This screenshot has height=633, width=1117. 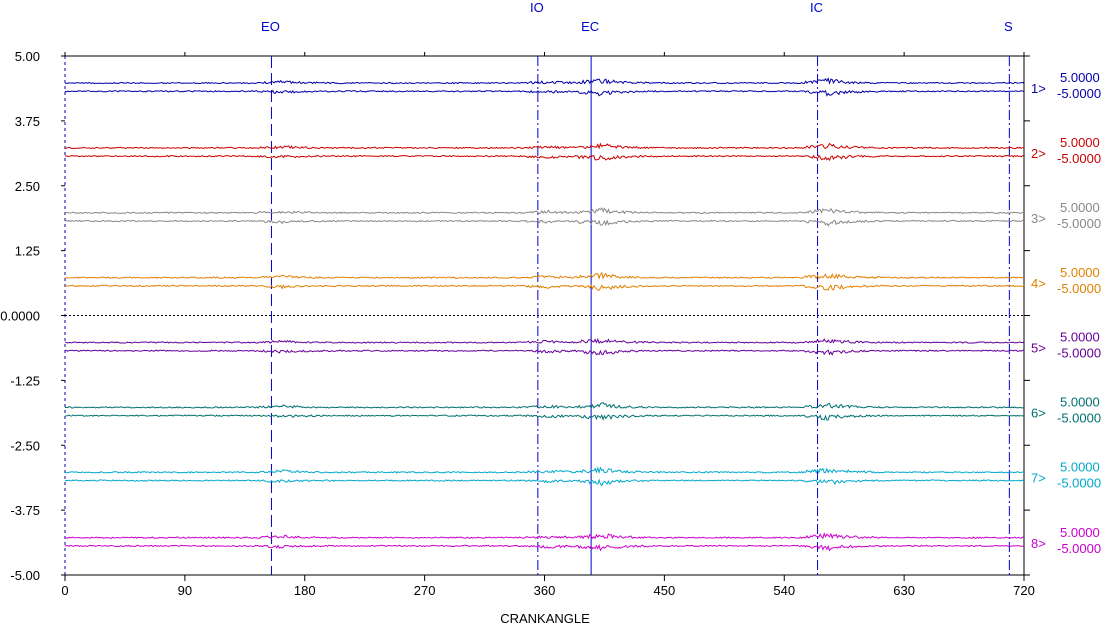 I want to click on trace-2-lower, so click(x=545, y=158).